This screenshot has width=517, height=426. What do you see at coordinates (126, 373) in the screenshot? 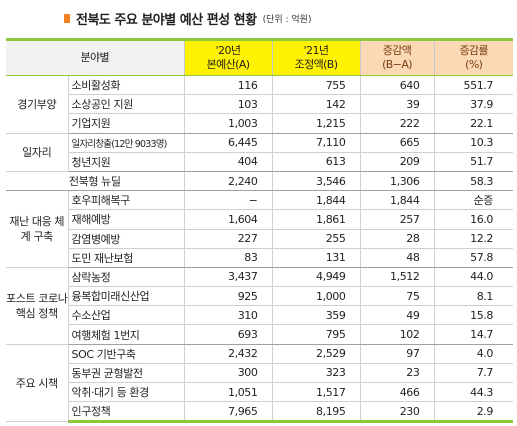
I see `item-cell: 동부권 균형발전` at bounding box center [126, 373].